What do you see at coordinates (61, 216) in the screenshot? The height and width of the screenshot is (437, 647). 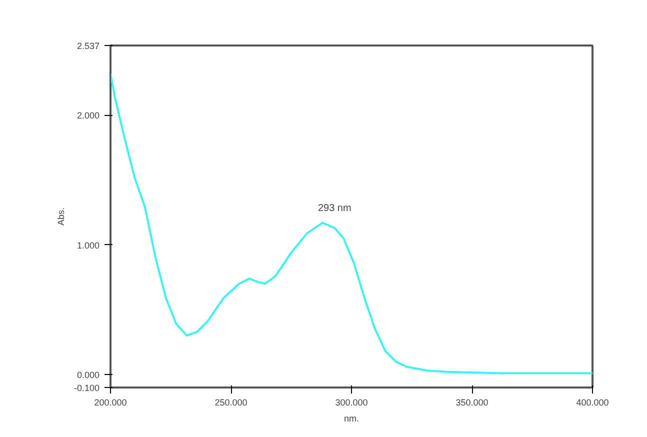 I see `y-axis-title: Abs.` at bounding box center [61, 216].